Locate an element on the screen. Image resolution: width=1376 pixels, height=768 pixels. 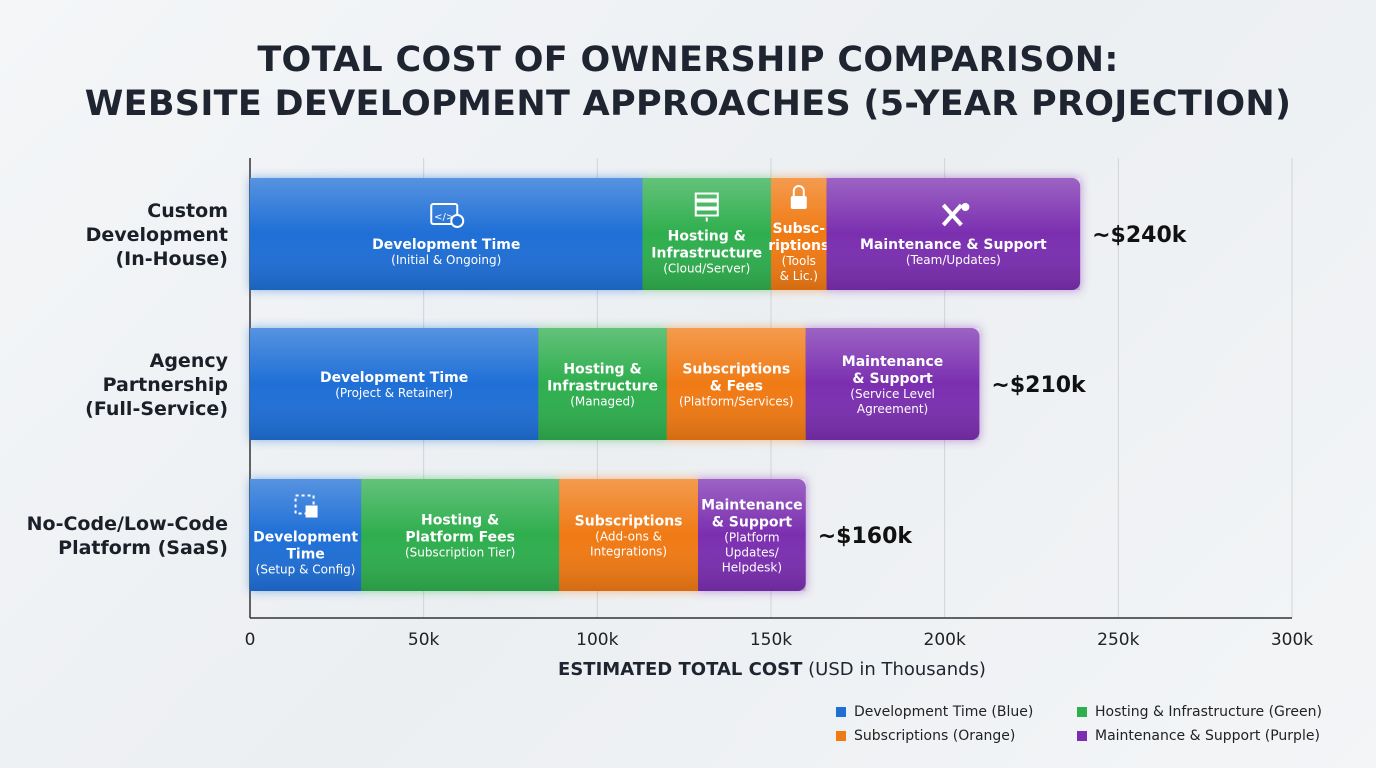
flowchart-icon is located at coordinates (306, 506).